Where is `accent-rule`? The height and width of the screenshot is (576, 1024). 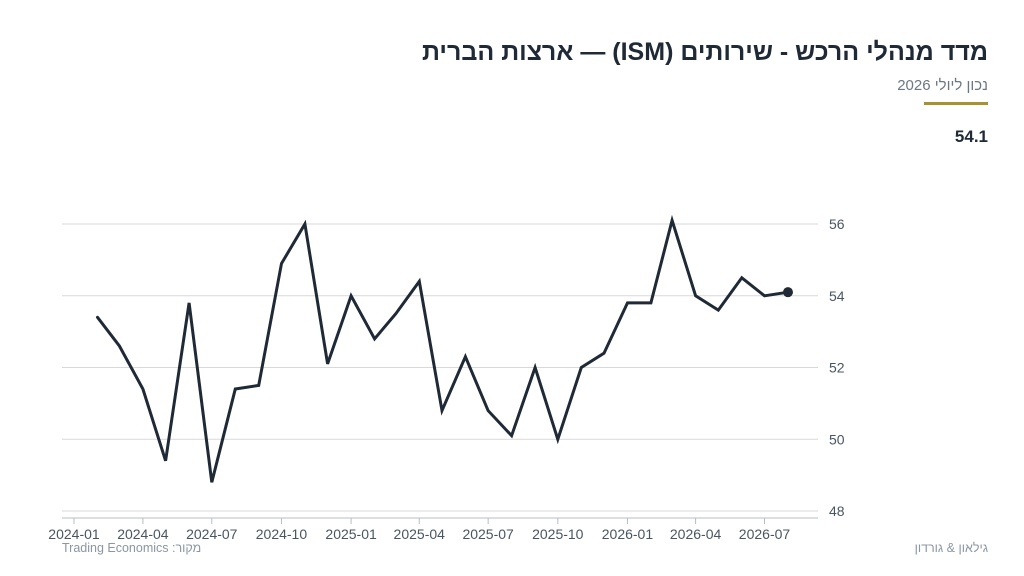
accent-rule is located at coordinates (956, 103).